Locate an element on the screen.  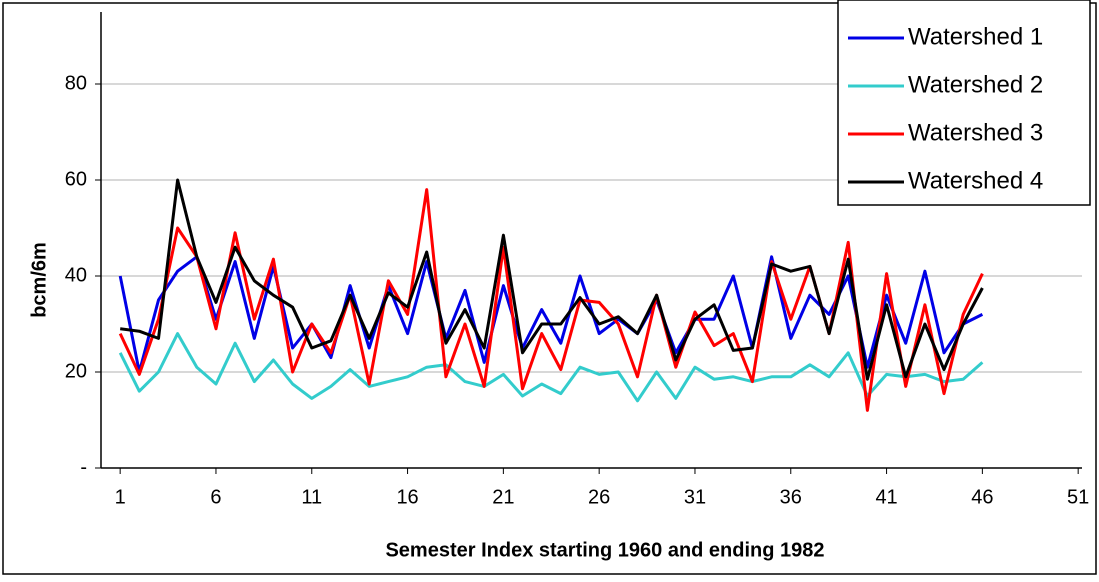
series-line is located at coordinates (551, 367).